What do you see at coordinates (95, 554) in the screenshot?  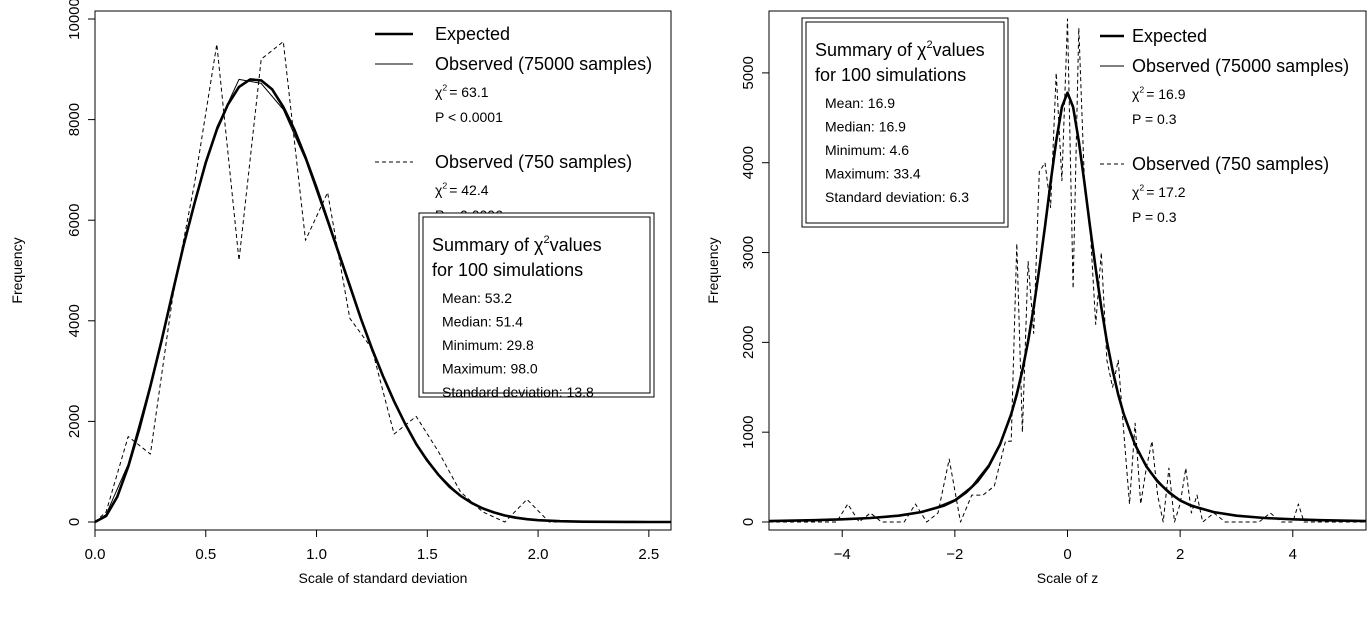 I see `x-tick-label: 0.0` at bounding box center [95, 554].